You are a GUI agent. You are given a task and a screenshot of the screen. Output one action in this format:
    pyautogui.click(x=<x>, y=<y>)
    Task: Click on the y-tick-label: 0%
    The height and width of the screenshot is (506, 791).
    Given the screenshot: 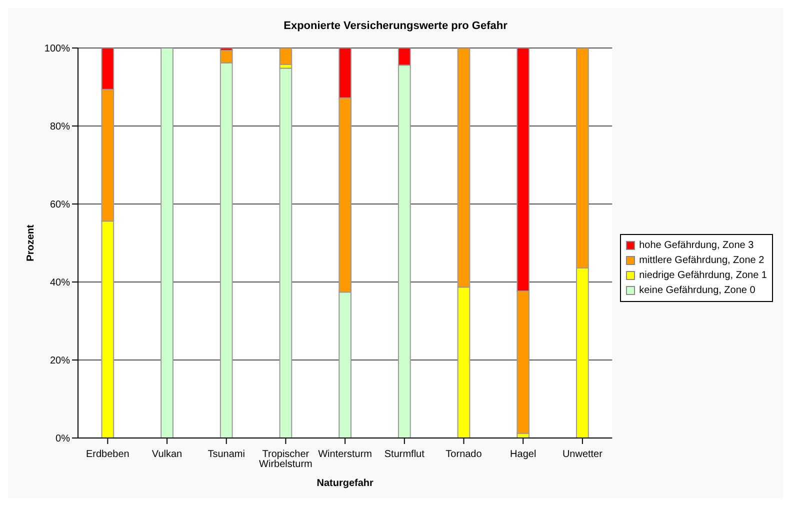 What is the action you would take?
    pyautogui.click(x=63, y=439)
    